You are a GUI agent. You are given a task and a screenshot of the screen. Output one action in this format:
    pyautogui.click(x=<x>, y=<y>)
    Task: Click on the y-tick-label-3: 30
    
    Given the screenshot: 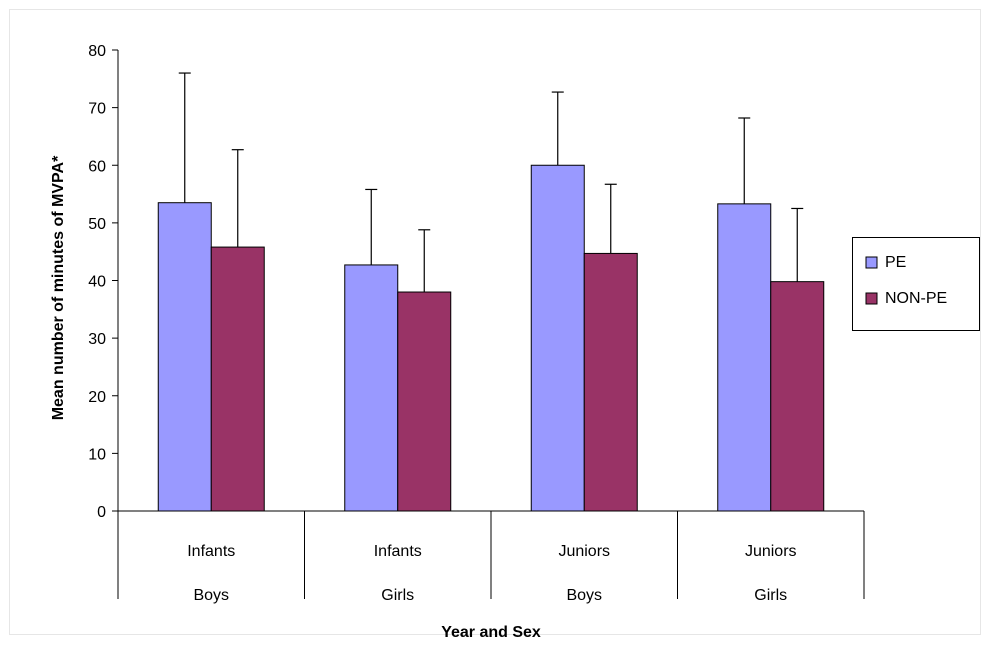 What is the action you would take?
    pyautogui.click(x=97, y=339)
    